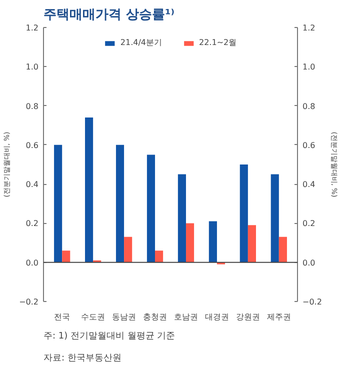  What do you see at coordinates (62, 317) in the screenshot?
I see `x-tick-label: 전국` at bounding box center [62, 317].